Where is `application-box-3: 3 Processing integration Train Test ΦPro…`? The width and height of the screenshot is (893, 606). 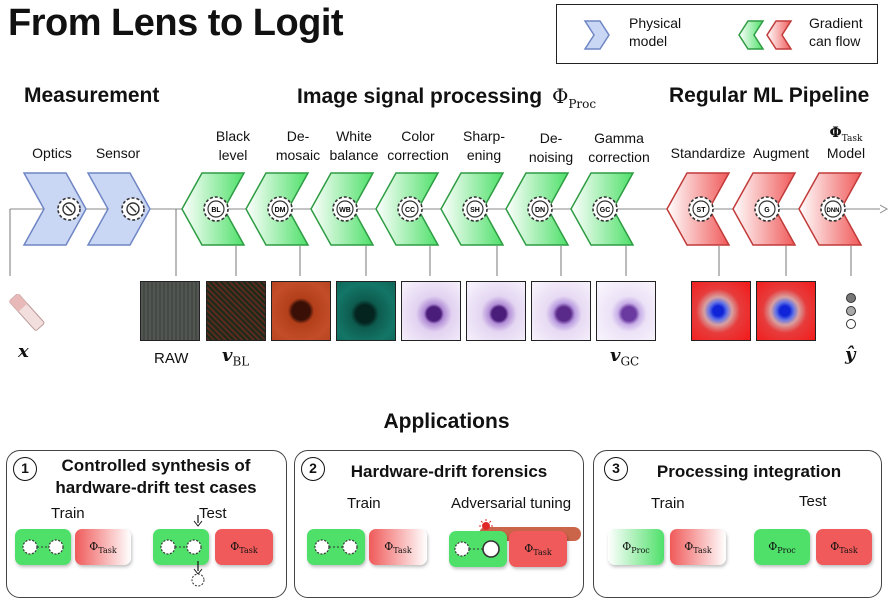 application-box-3: 3 Processing integration Train Test ΦPro… is located at coordinates (737, 524).